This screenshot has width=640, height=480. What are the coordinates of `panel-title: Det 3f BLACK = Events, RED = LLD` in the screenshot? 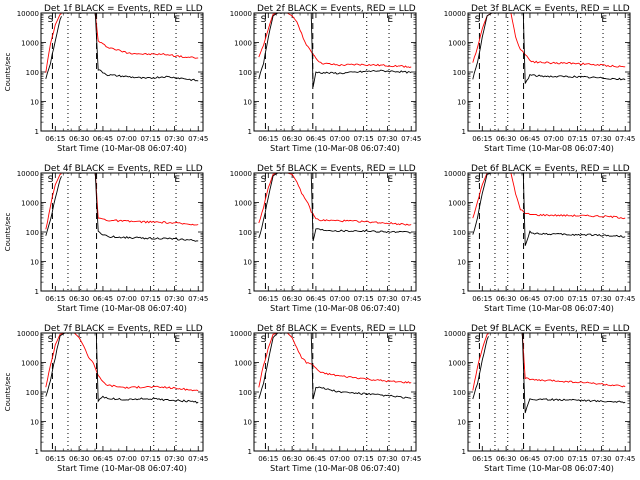 It's located at (550, 9).